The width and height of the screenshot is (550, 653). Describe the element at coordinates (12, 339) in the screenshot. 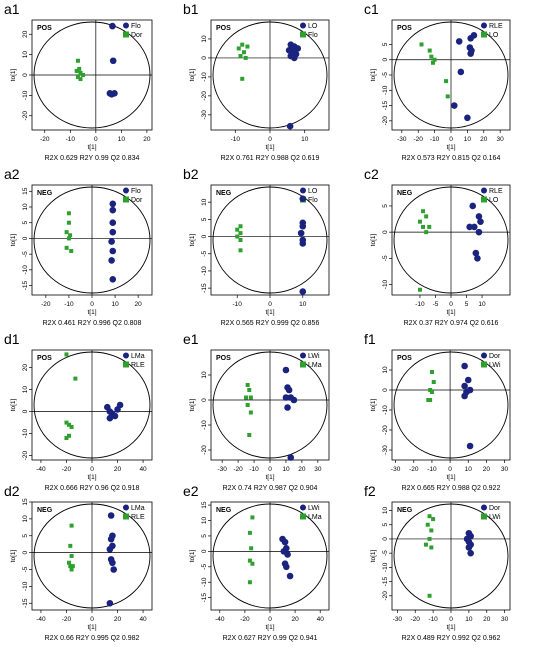

I see `panel-label: d1` at that location.